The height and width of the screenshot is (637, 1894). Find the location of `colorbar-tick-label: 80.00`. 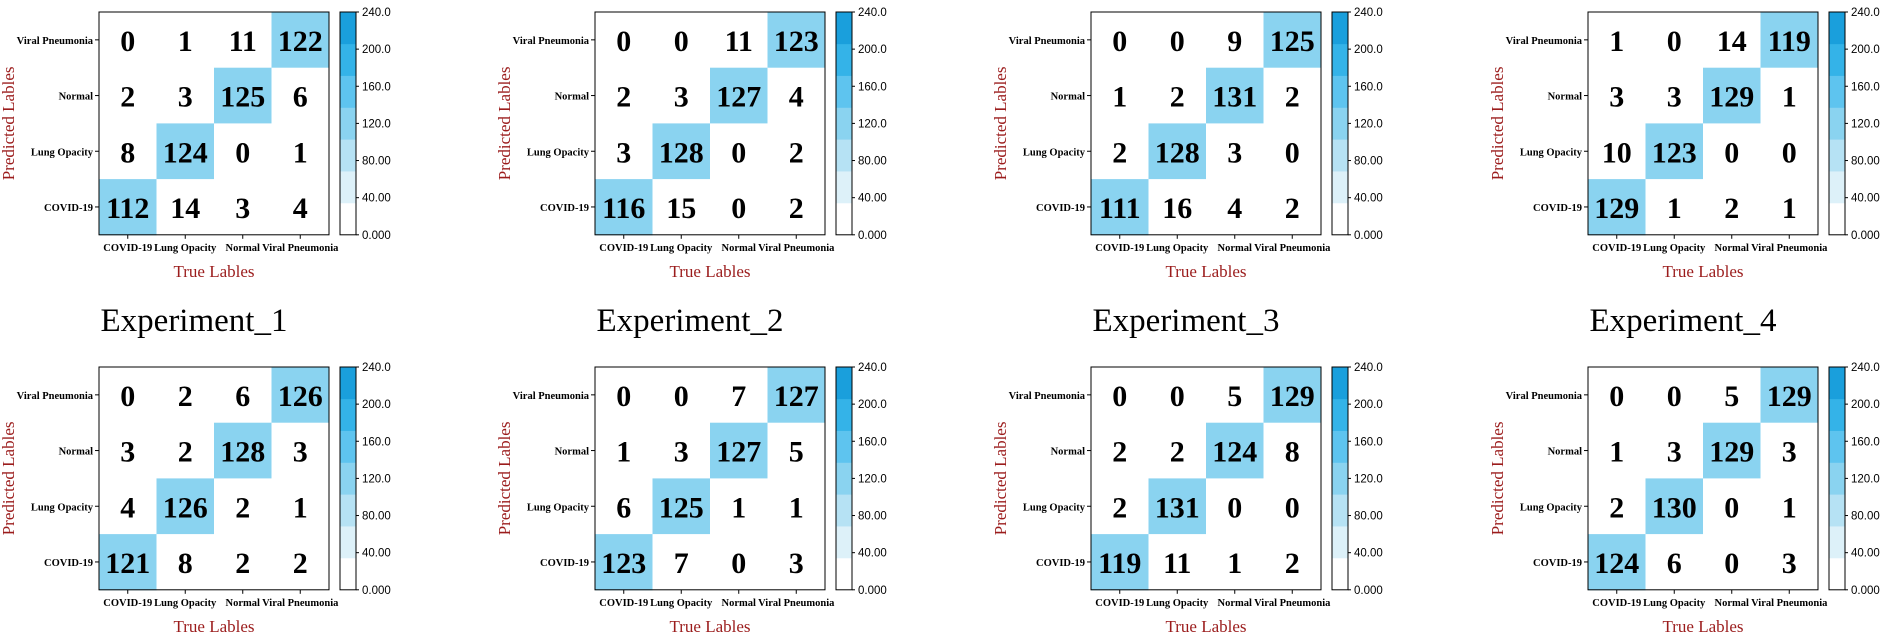

colorbar-tick-label: 80.00 is located at coordinates (376, 517).